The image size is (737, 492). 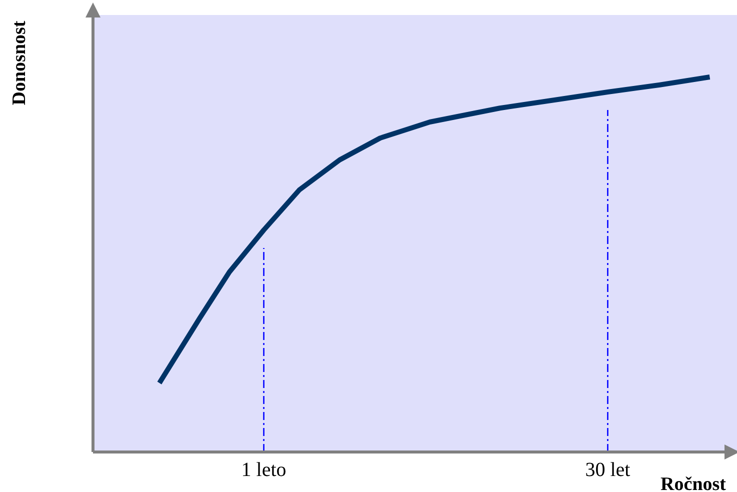 I want to click on x-tick-label: 1 leto, so click(x=263, y=470).